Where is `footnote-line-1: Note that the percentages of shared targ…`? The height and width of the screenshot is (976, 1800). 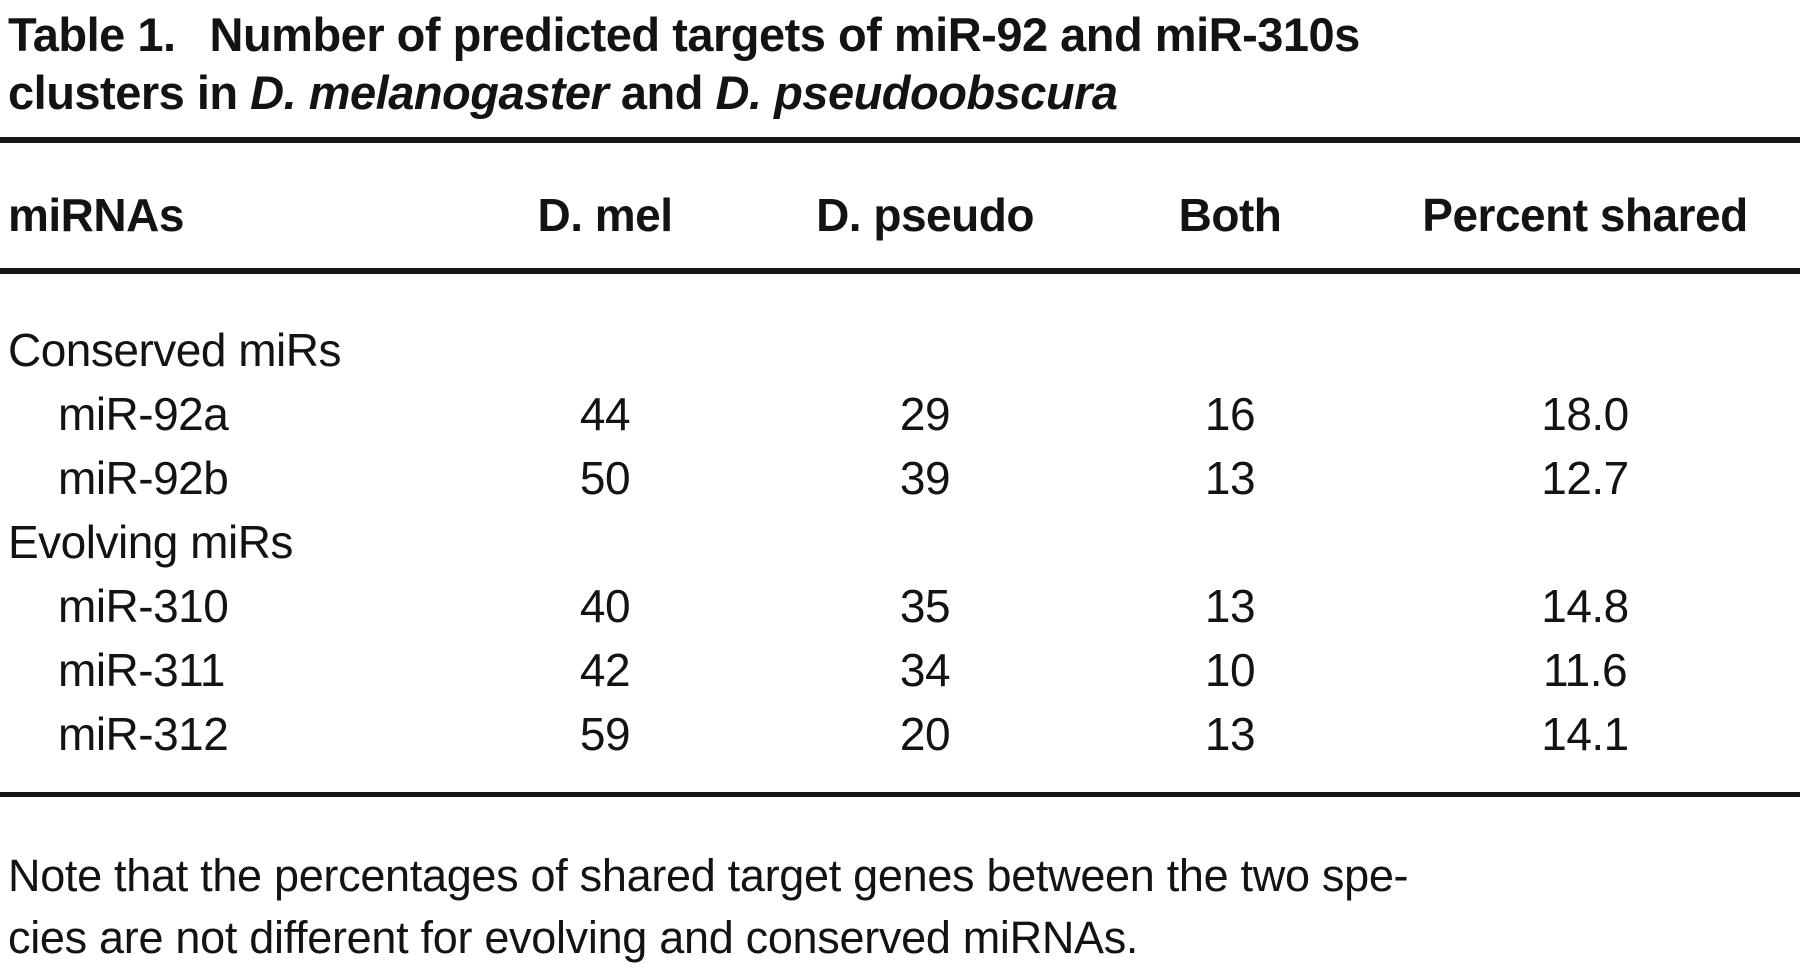
footnote-line-1: Note that the percentages of shared targ… is located at coordinates (708, 875).